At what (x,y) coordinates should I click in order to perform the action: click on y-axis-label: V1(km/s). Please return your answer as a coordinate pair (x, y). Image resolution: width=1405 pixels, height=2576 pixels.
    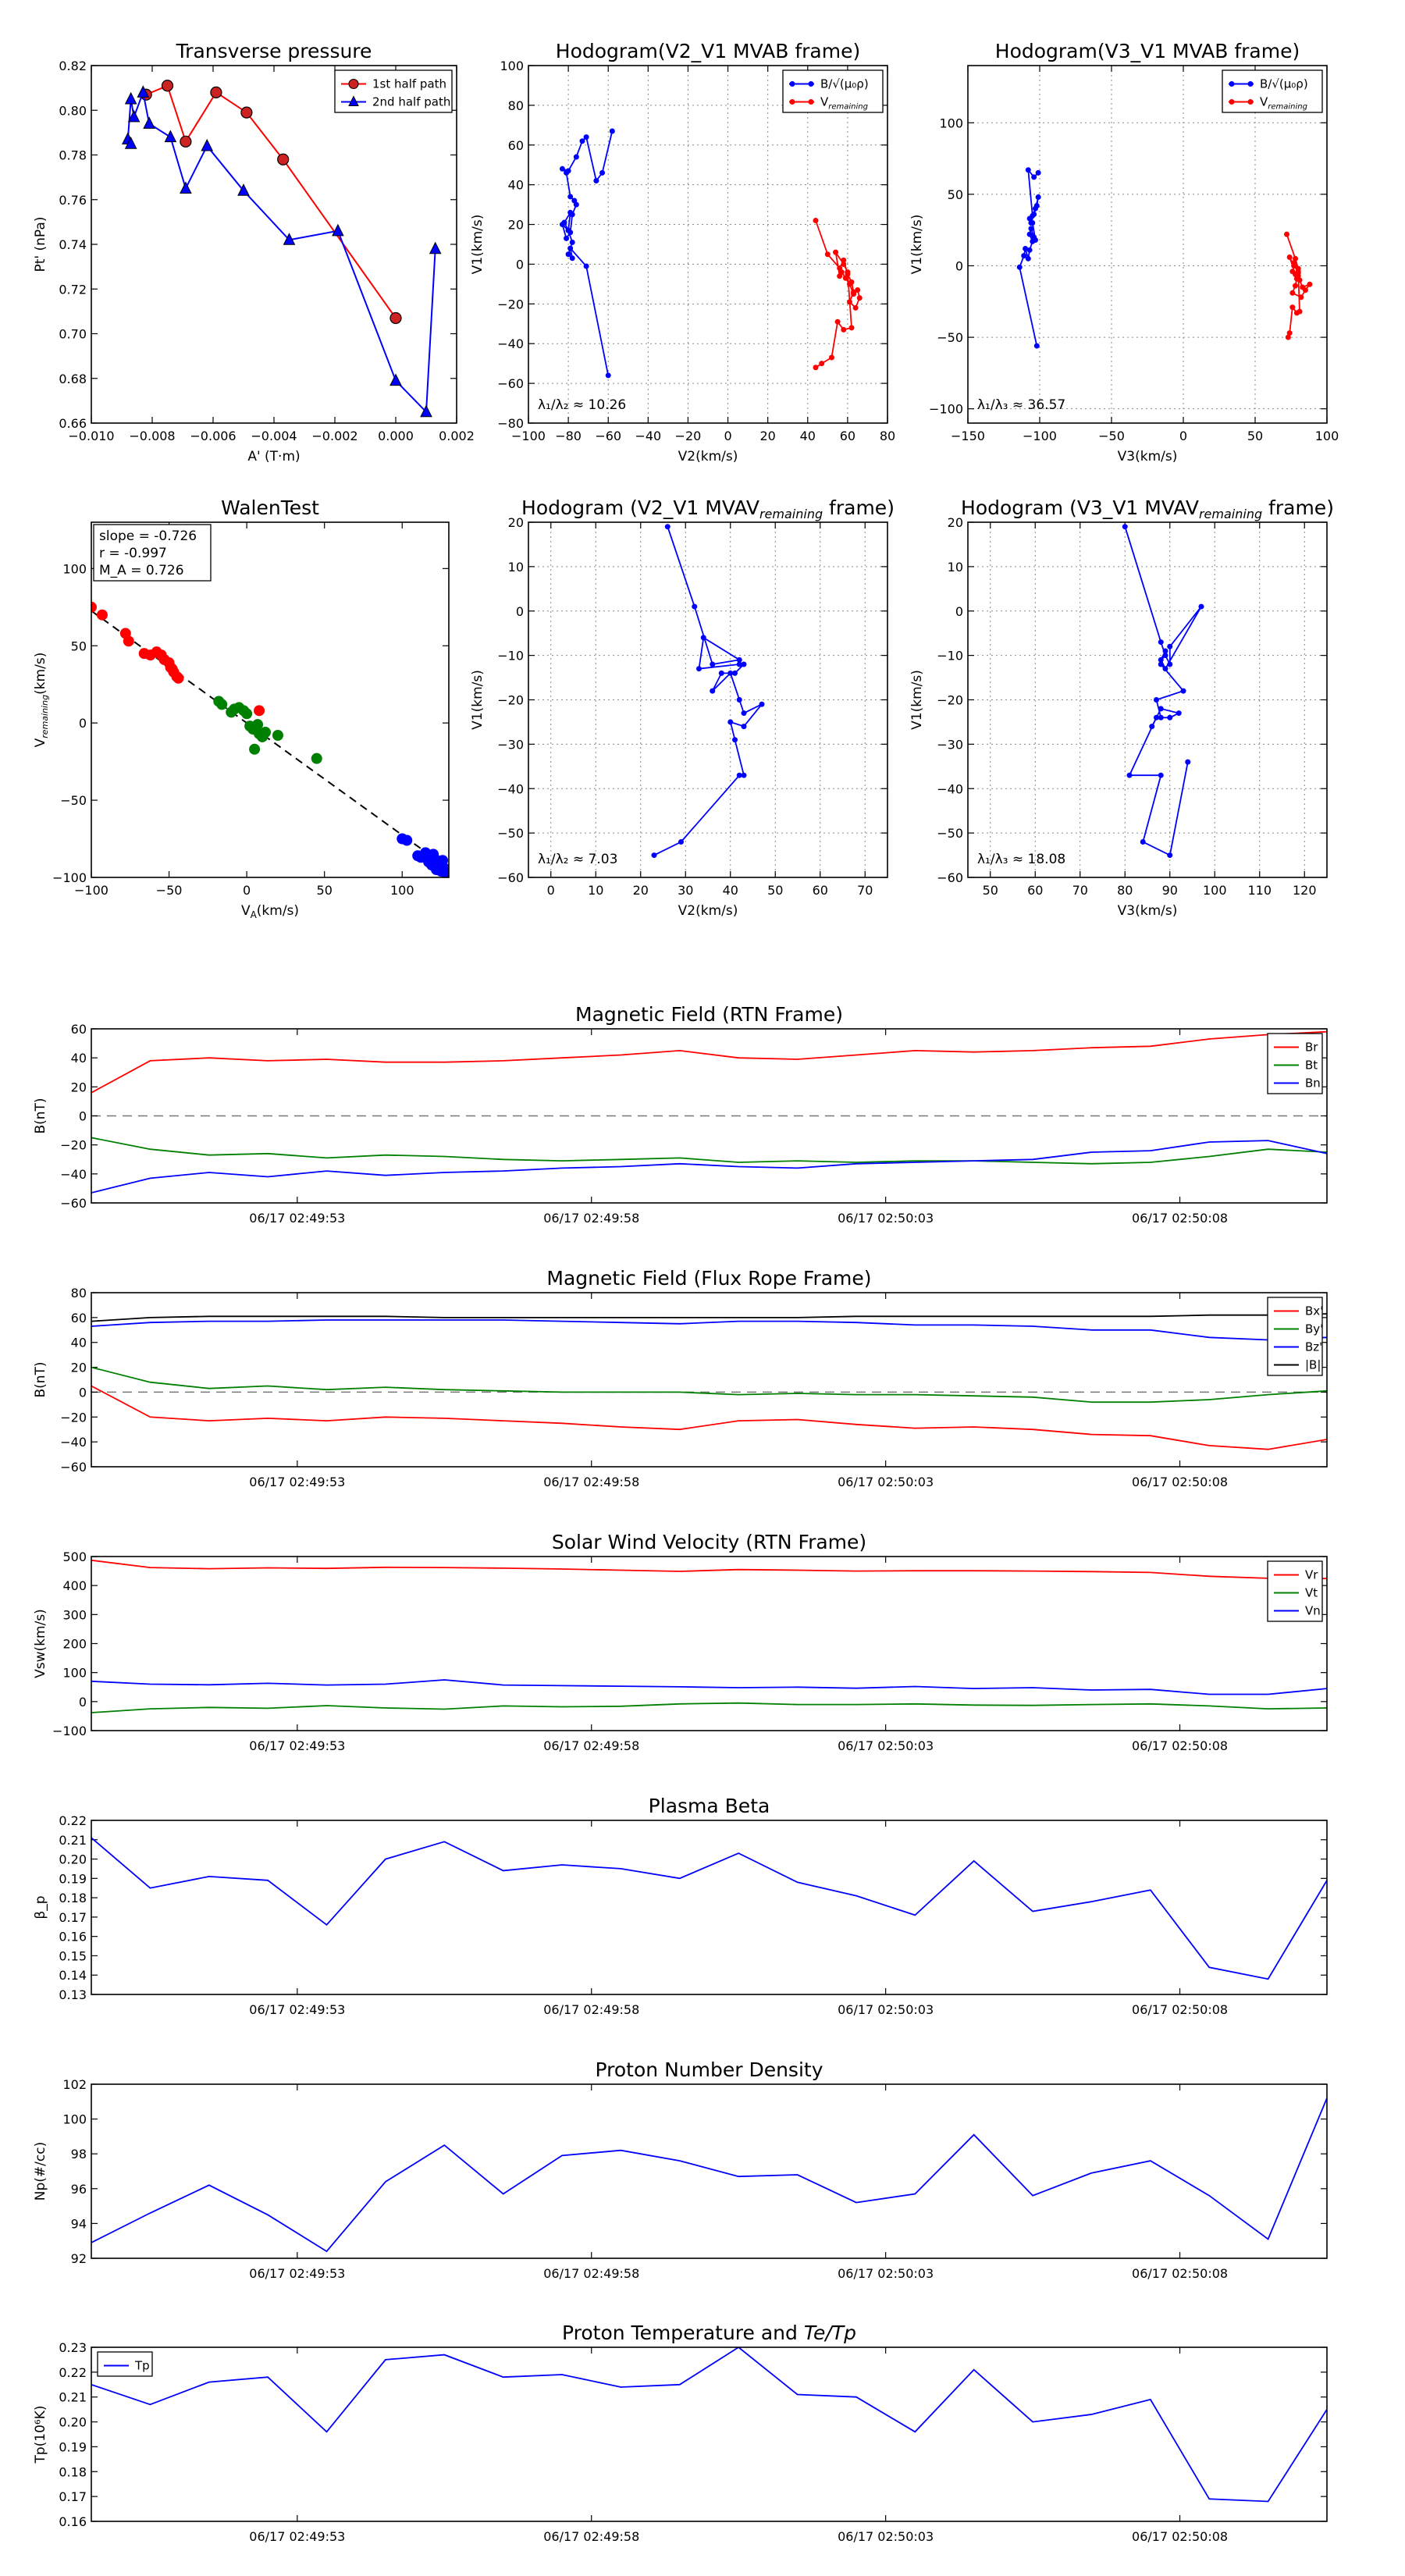
    Looking at the image, I should click on (478, 245).